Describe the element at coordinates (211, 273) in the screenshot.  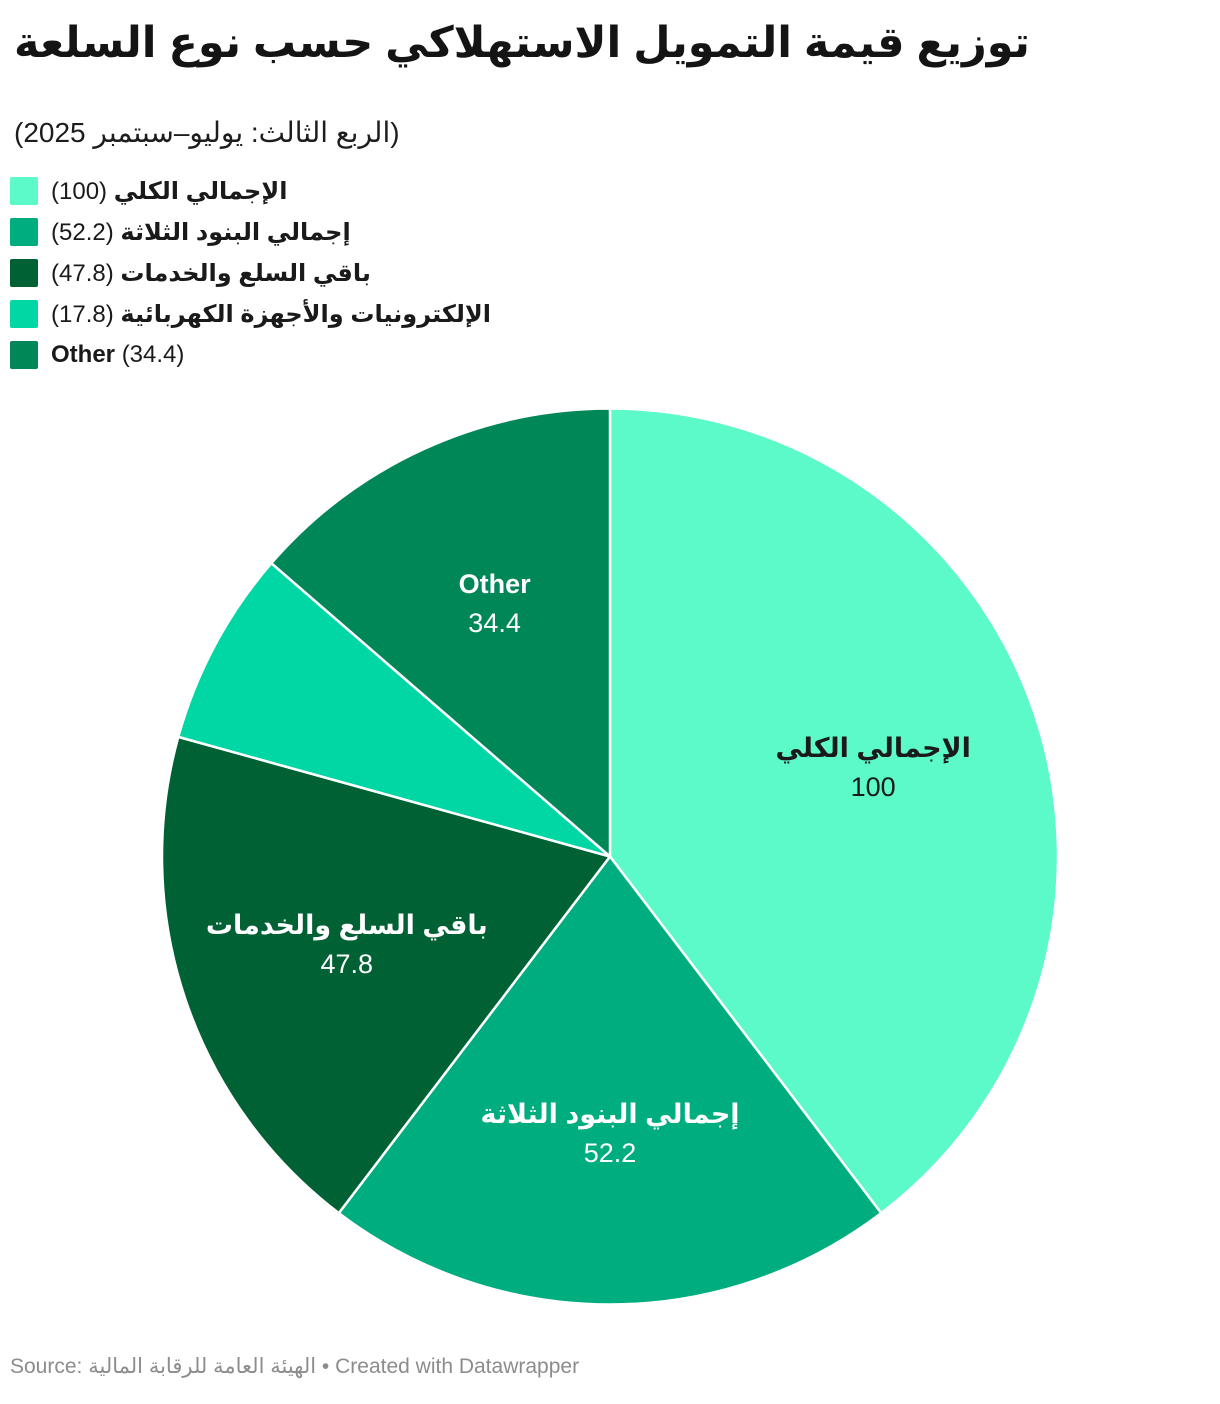
I see `legend-label: باقي السلع والخدمات (47.8)` at that location.